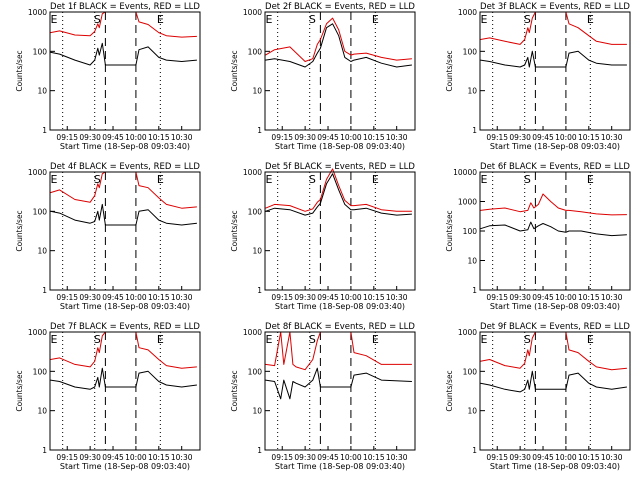 Image resolution: width=640 pixels, height=480 pixels. Describe the element at coordinates (555, 327) in the screenshot. I see `panel-title: Det 9f BLACK = Events, RED = LLD` at that location.